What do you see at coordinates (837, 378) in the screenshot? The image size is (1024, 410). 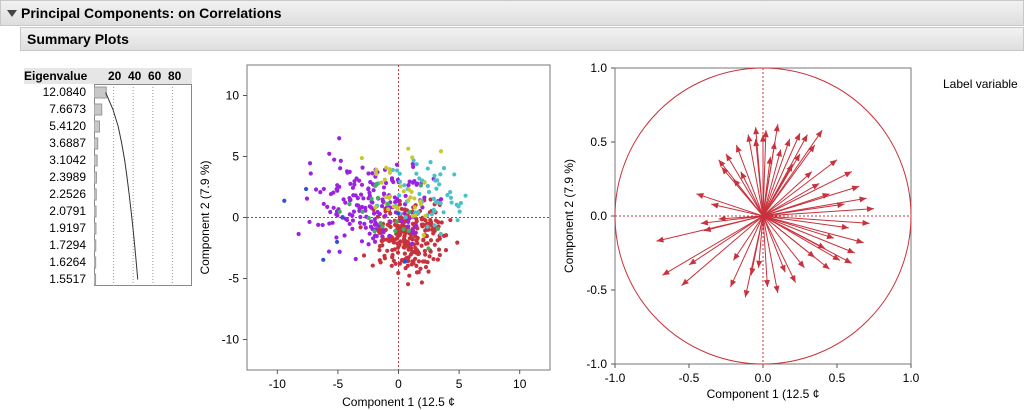 I see `loading-x-tick-label: 0.5` at bounding box center [837, 378].